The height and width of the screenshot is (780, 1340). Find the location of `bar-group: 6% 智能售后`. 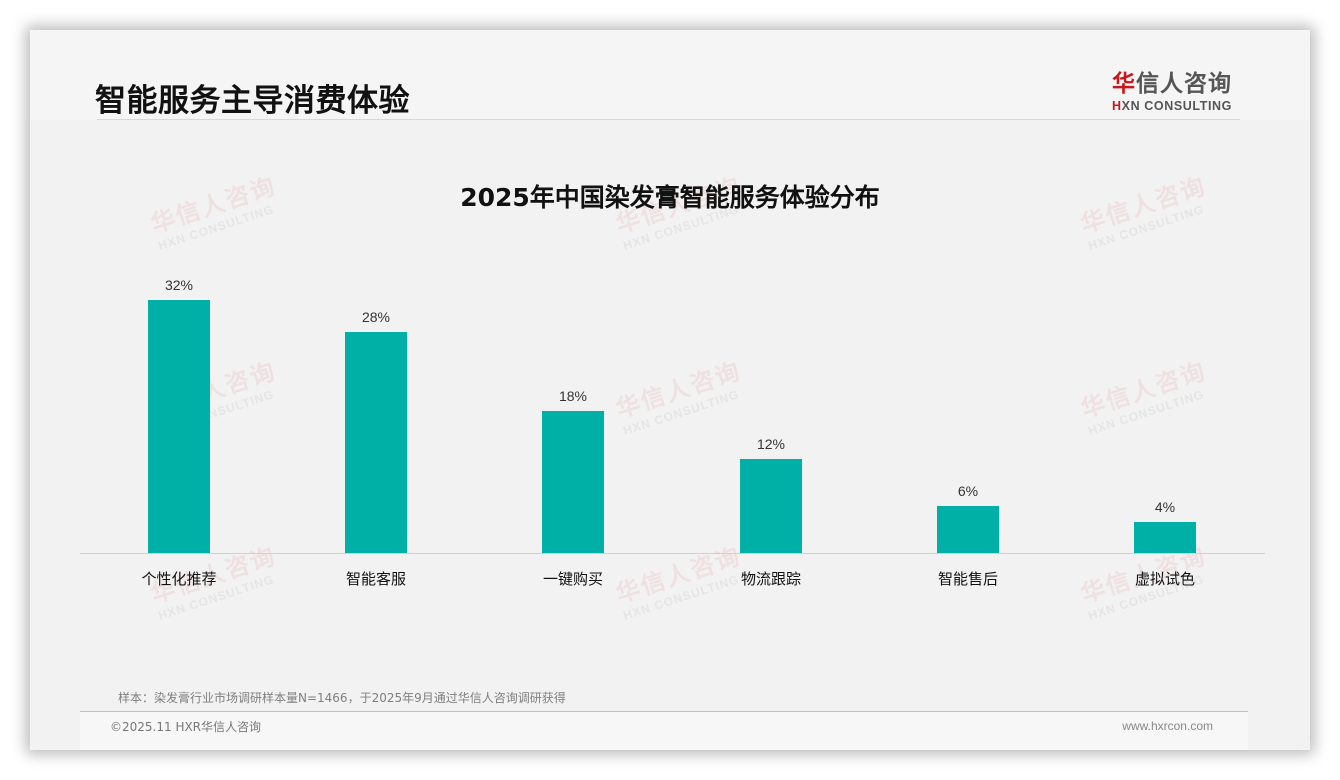

bar-group: 6% 智能售后 is located at coordinates (968, 425).